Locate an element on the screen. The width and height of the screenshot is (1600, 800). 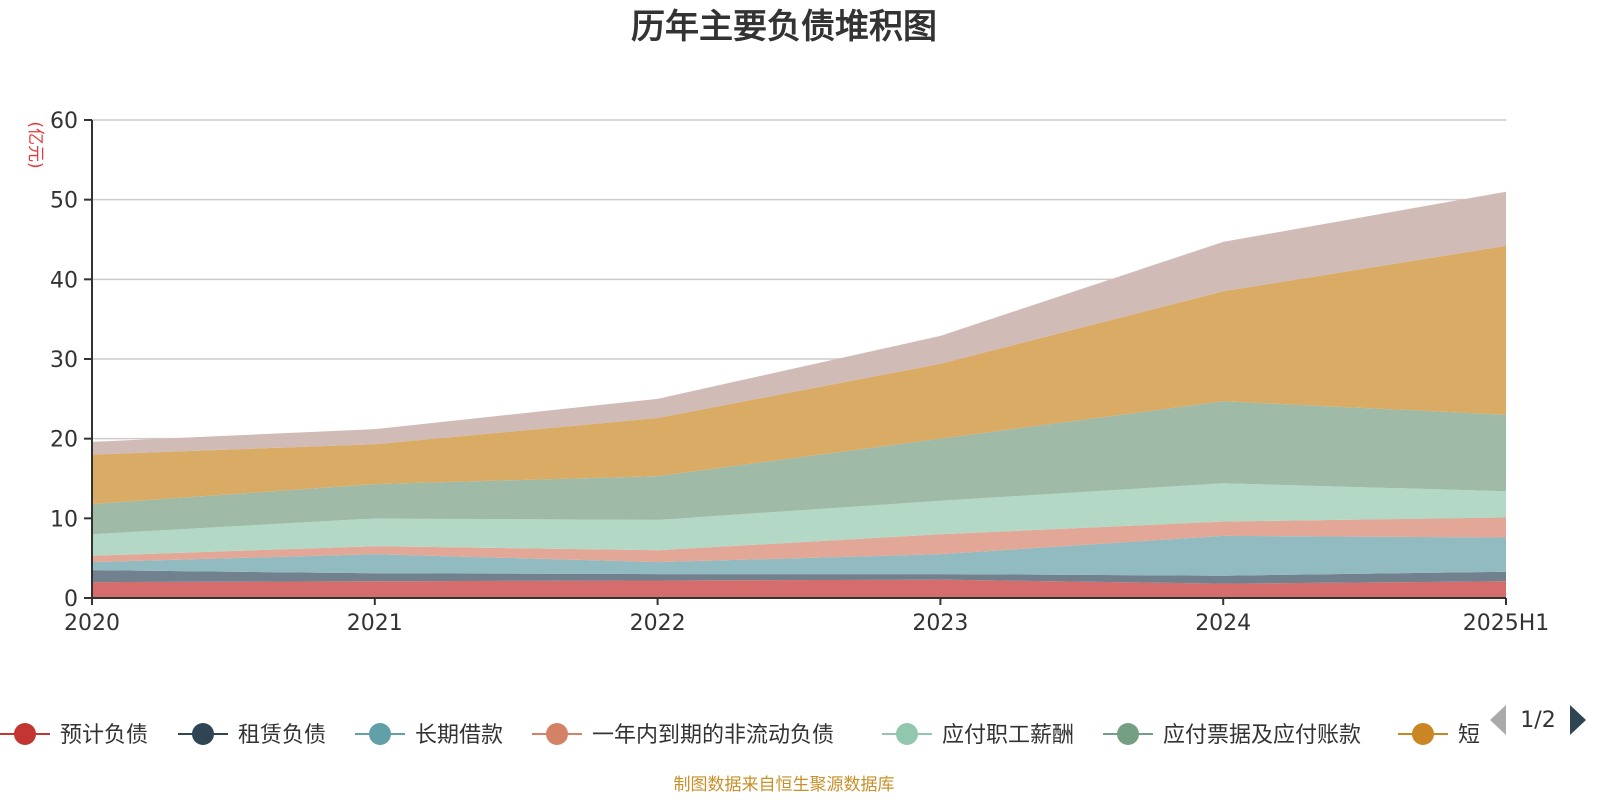
x-tick-label-3: 2023 is located at coordinates (940, 623).